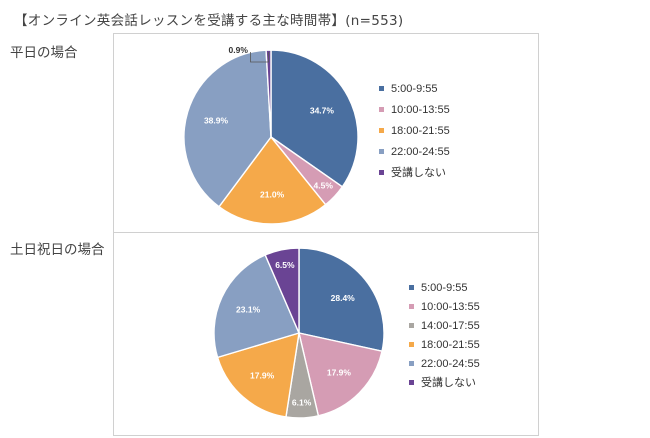  I want to click on page-title: 【オンライン英会話レッスンを受講する主な時間帯】(n=553), so click(209, 21).